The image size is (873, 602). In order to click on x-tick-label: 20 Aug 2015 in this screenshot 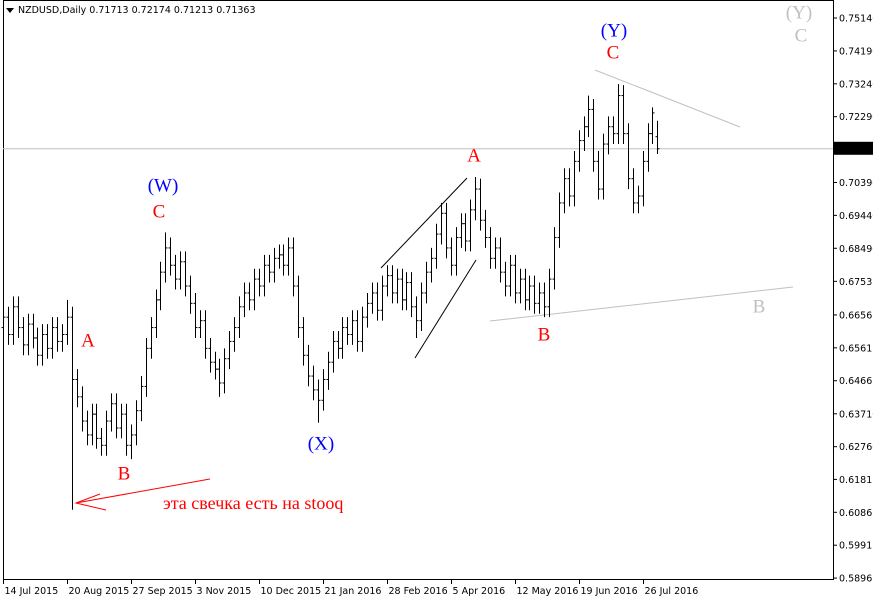, I will do `click(99, 591)`.